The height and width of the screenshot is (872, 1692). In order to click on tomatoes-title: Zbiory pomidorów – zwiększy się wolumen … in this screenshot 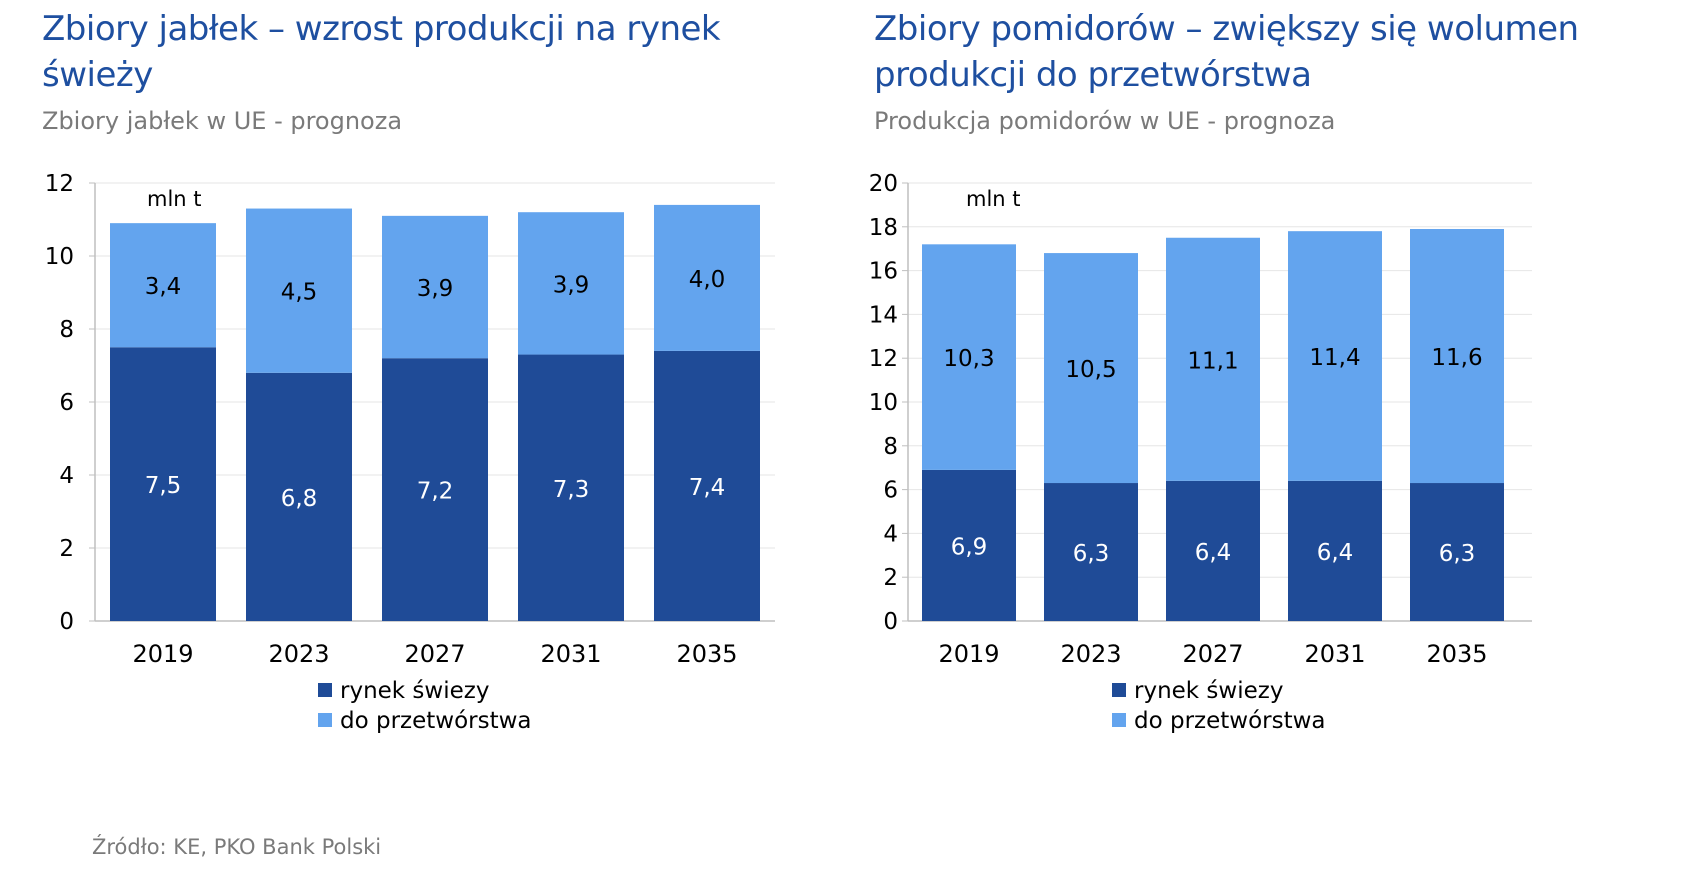, I will do `click(1226, 52)`.